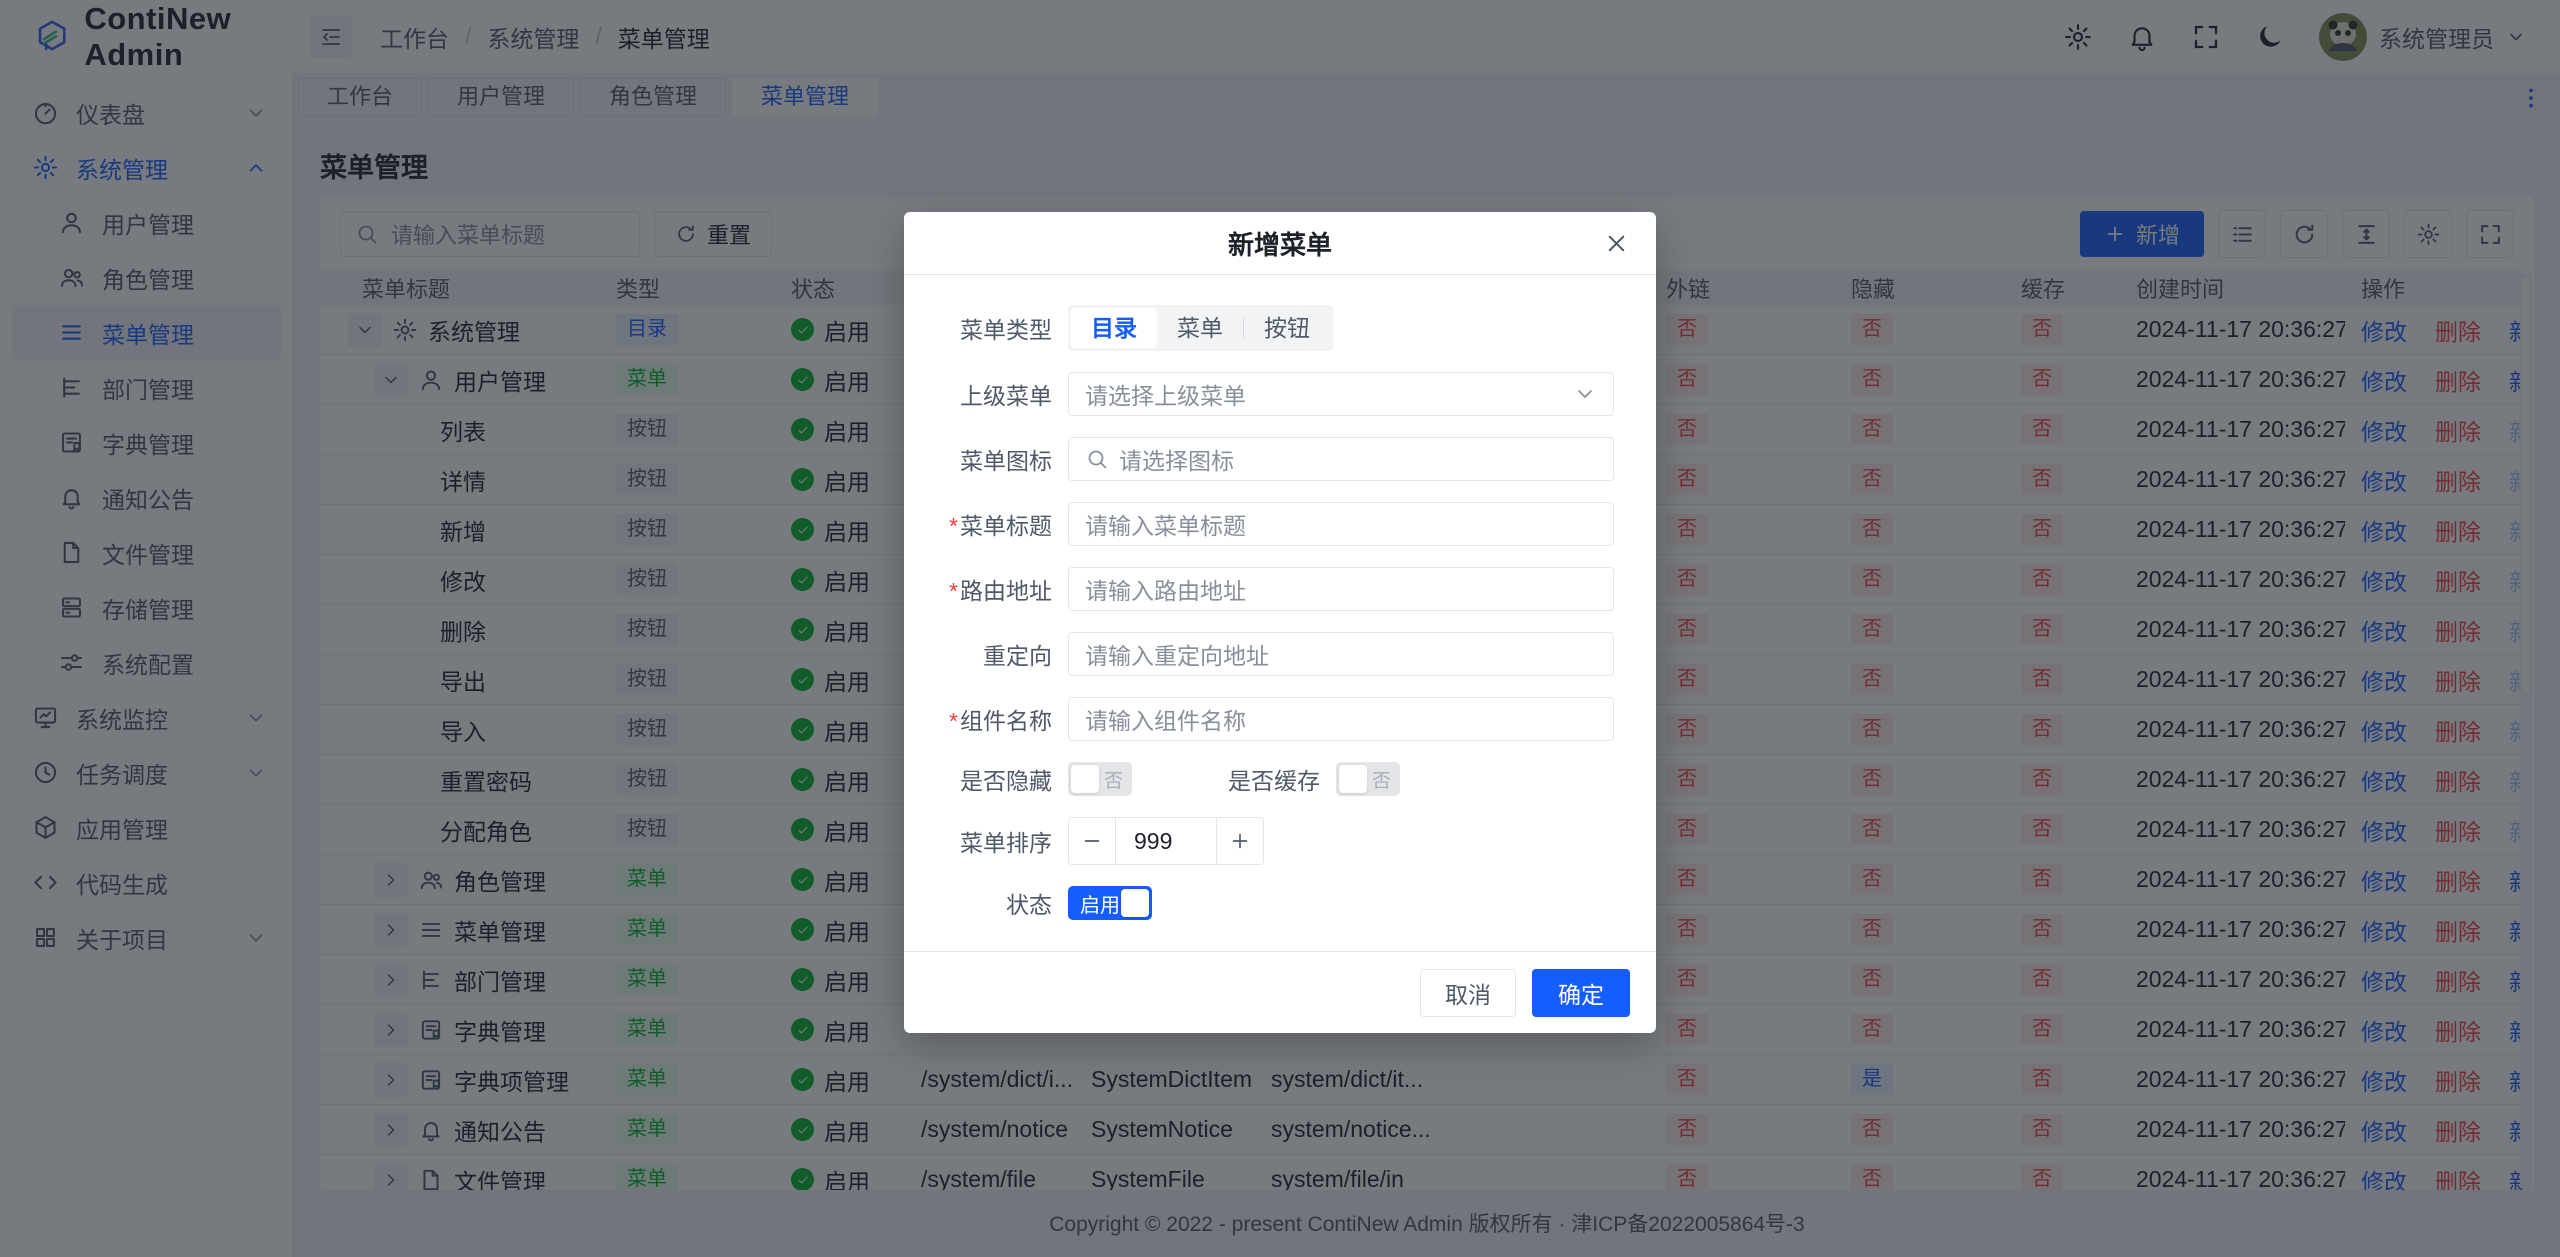  I want to click on stepper-plus-button, so click(1240, 841).